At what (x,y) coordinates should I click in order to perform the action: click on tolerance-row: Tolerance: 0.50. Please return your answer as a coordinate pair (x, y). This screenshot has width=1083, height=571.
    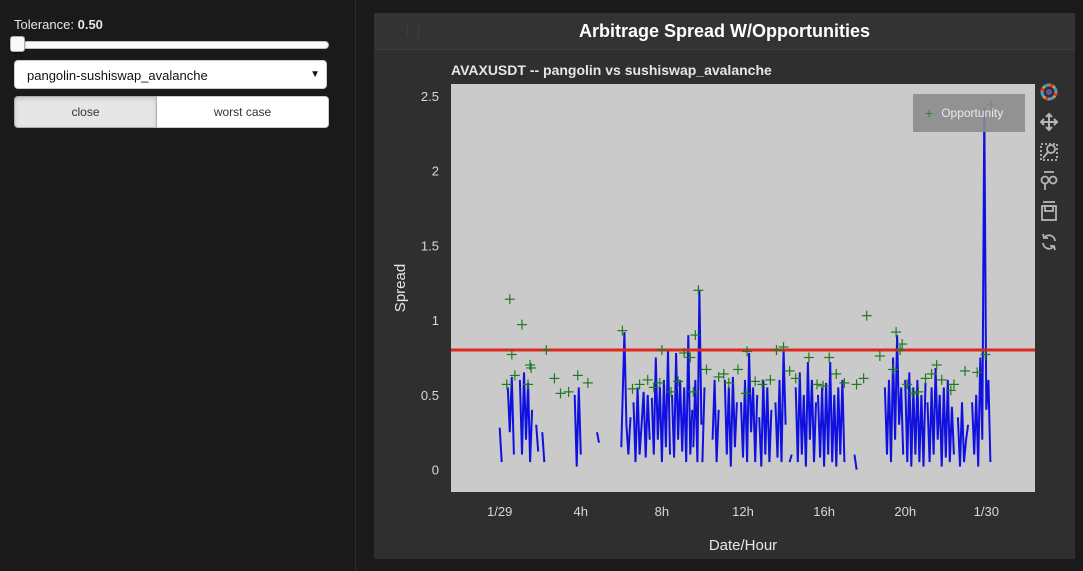
    Looking at the image, I should click on (58, 24).